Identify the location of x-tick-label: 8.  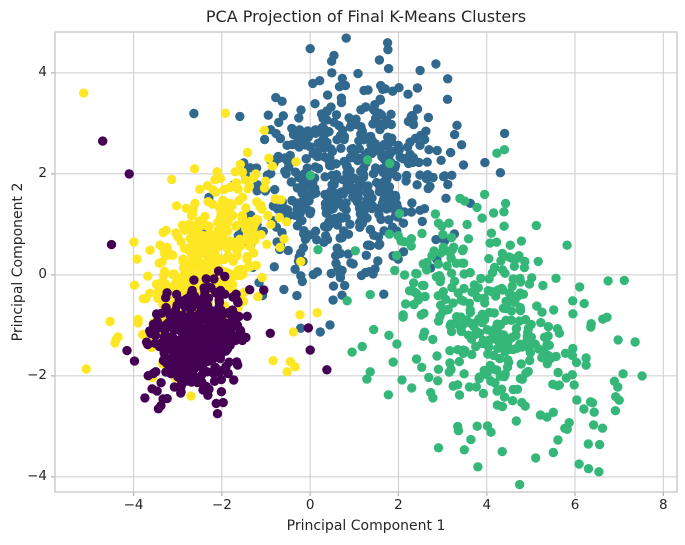
(663, 505).